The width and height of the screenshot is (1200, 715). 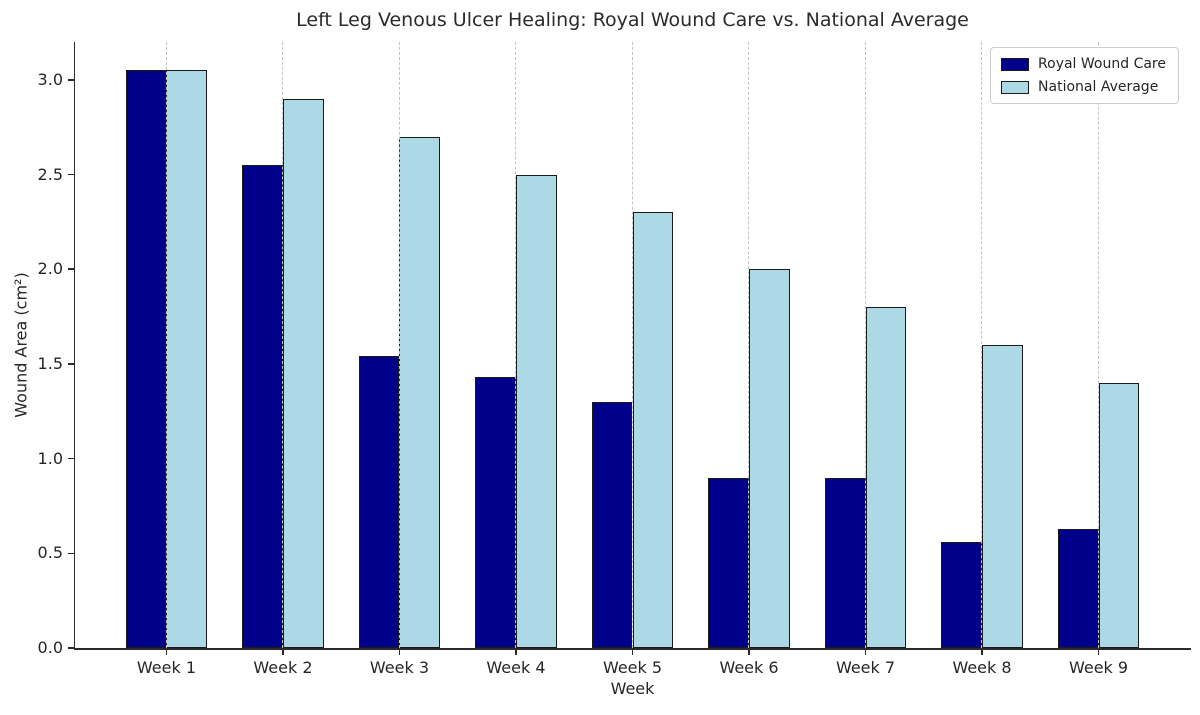 What do you see at coordinates (71, 553) in the screenshot?
I see `y-tick-0.5` at bounding box center [71, 553].